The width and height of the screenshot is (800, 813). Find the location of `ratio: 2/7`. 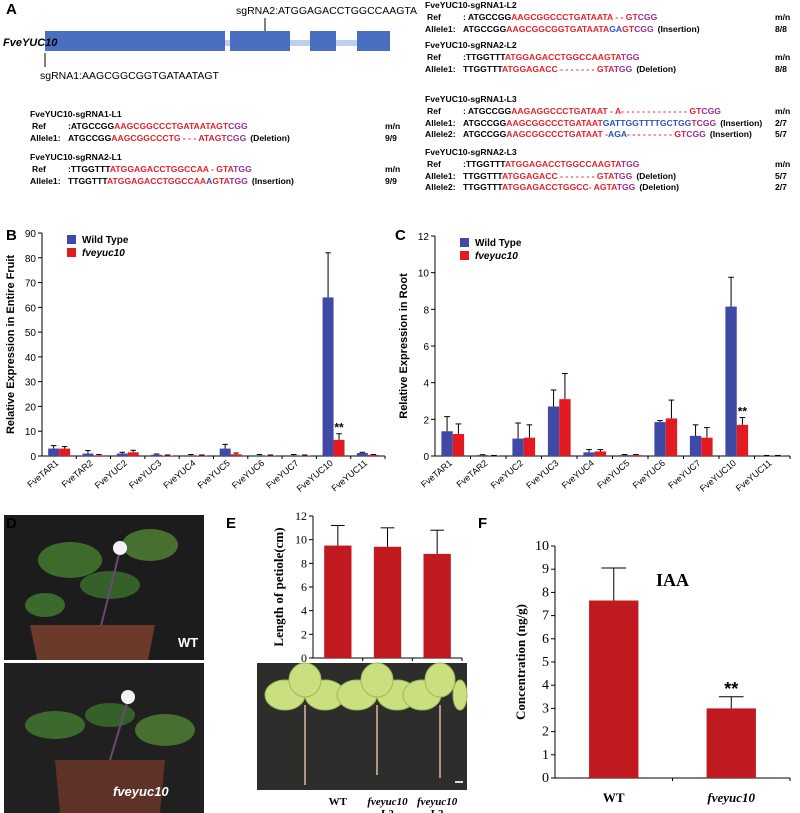

ratio: 2/7 is located at coordinates (781, 187).